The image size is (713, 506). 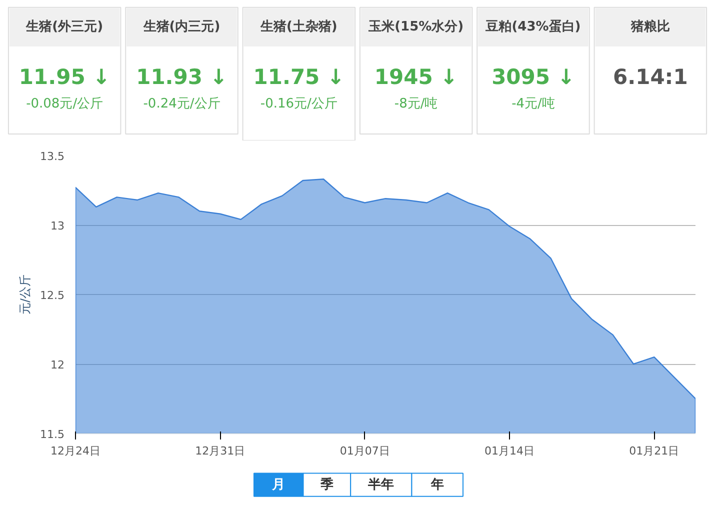 I want to click on category-label: 生猪(内三元), so click(x=181, y=26).